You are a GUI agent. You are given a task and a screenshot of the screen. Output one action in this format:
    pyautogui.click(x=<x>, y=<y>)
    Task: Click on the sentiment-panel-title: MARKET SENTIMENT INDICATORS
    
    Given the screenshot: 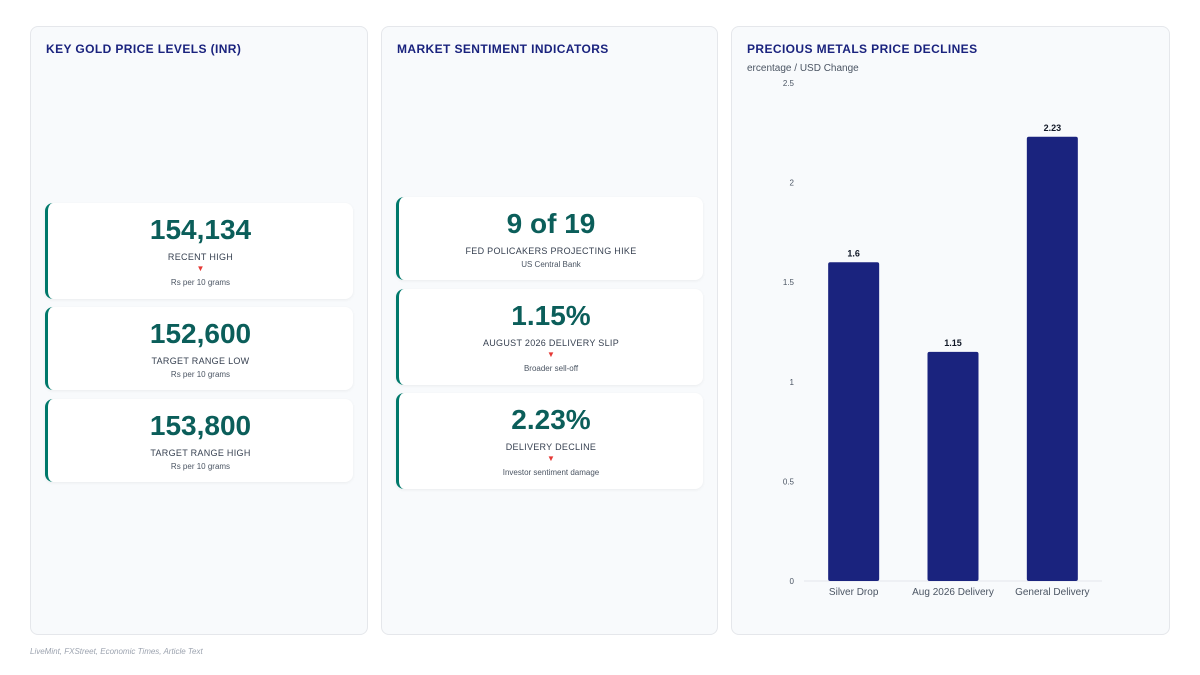 What is the action you would take?
    pyautogui.click(x=503, y=49)
    